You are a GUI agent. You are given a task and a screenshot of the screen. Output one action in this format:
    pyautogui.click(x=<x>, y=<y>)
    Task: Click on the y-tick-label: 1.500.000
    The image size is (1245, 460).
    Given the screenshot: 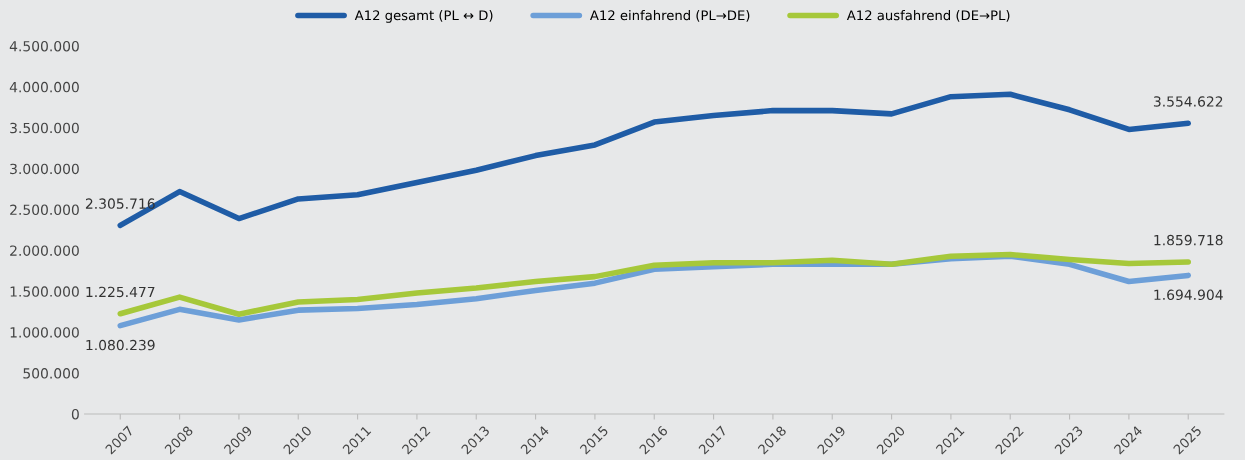 What is the action you would take?
    pyautogui.click(x=44, y=291)
    